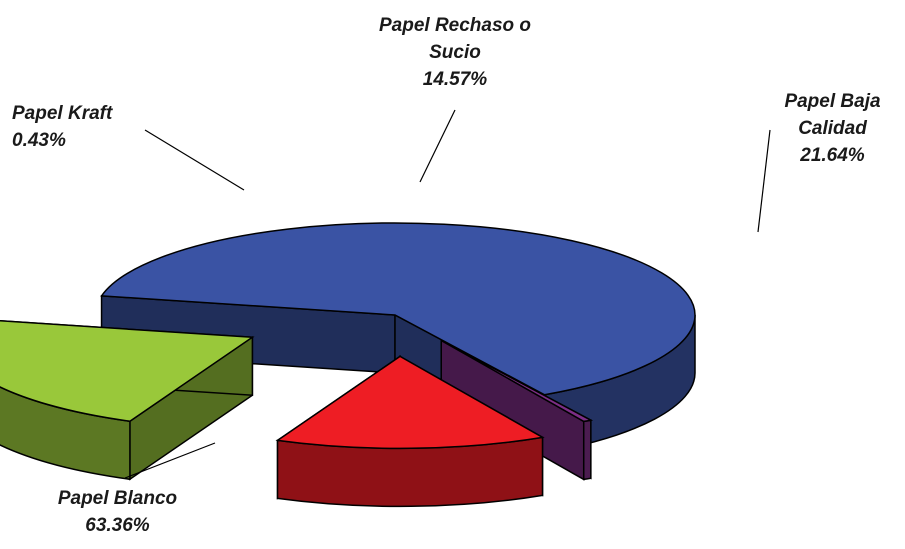  Describe the element at coordinates (764, 181) in the screenshot. I see `leader-line-baja` at that location.